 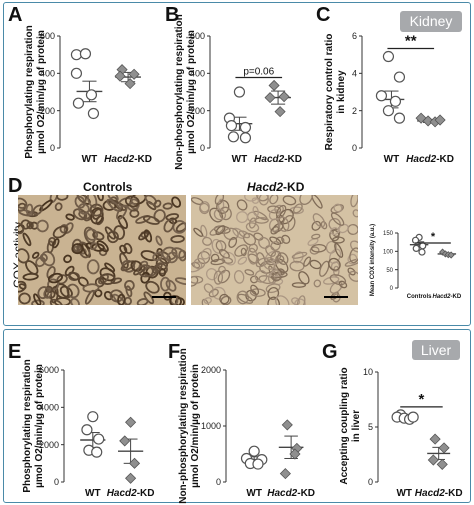 I want to click on y-axis-label: Mean COX intensity (a.u.), so click(x=373, y=260).